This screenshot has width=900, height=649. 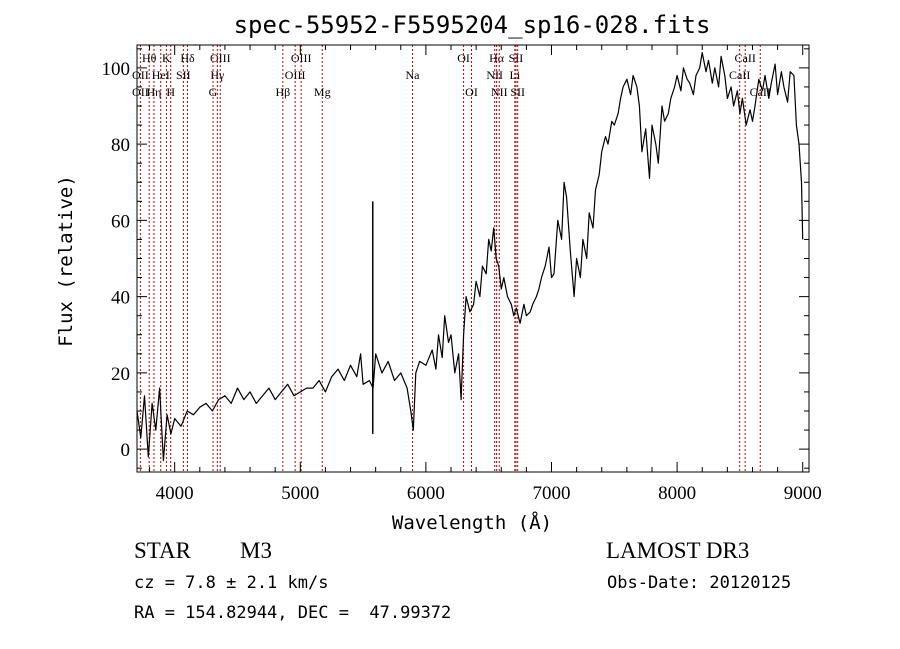 I want to click on object-class: STAR, so click(x=162, y=550).